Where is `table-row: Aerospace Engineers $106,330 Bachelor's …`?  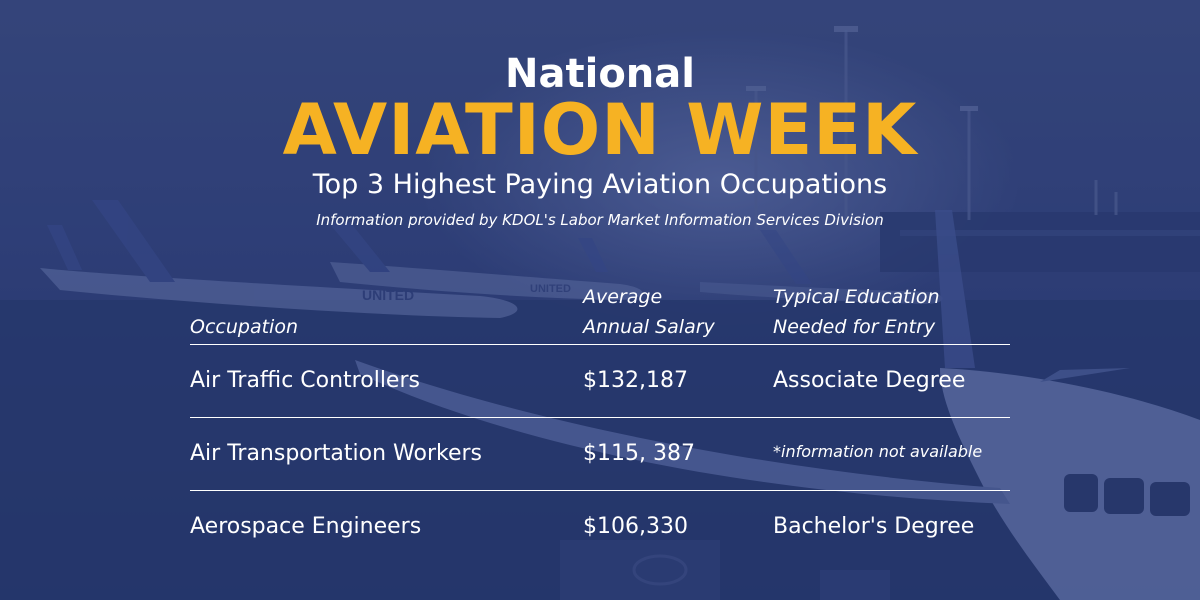
table-row: Aerospace Engineers $106,330 Bachelor's … is located at coordinates (600, 527).